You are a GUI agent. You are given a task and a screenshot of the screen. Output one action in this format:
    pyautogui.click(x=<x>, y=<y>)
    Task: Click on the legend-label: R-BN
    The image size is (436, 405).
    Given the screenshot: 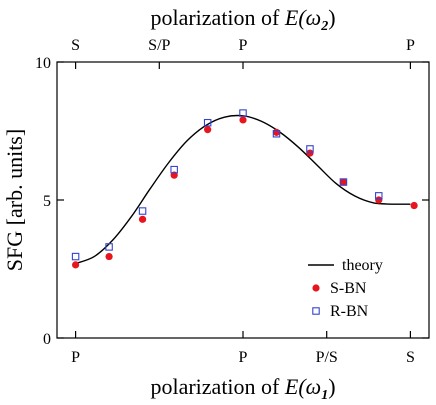 What is the action you would take?
    pyautogui.click(x=349, y=311)
    